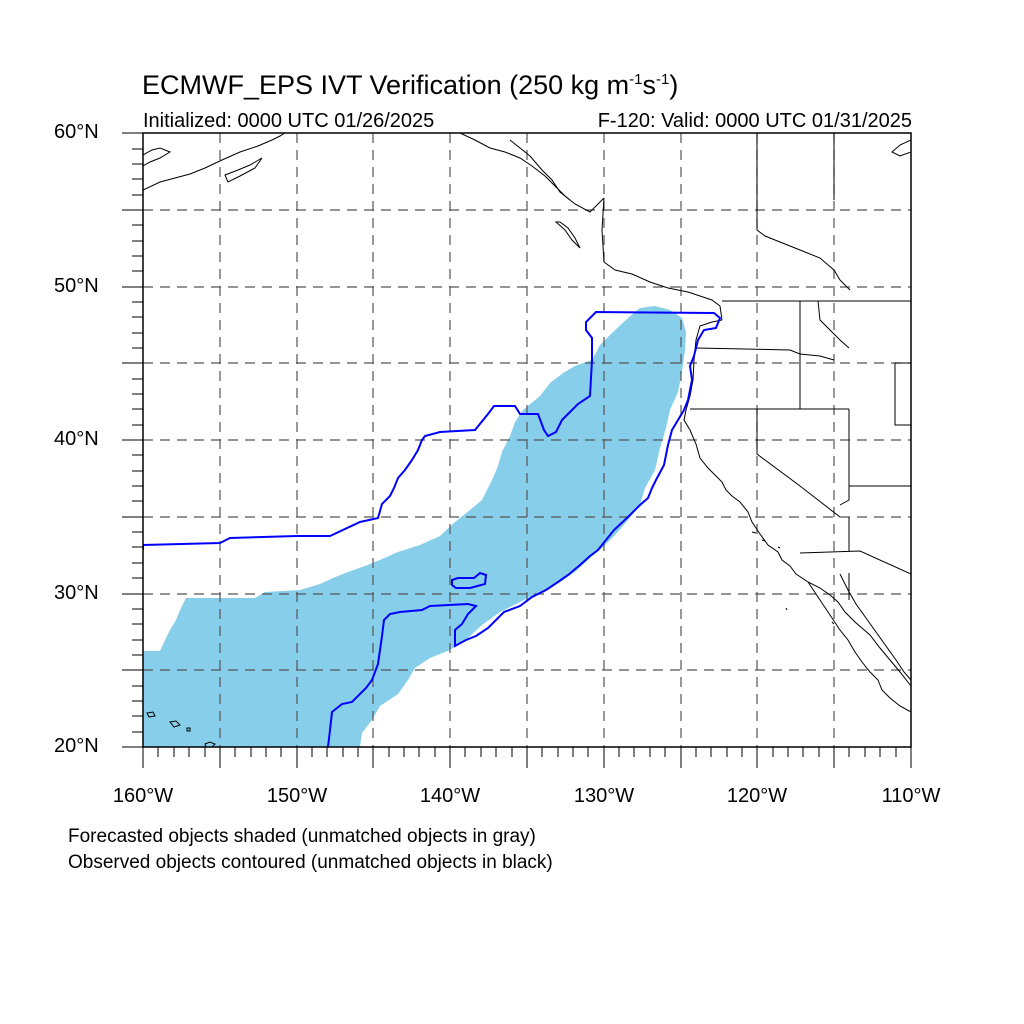 The height and width of the screenshot is (1024, 1024). What do you see at coordinates (803, 212) in the screenshot?
I see `border-alaska-canada` at bounding box center [803, 212].